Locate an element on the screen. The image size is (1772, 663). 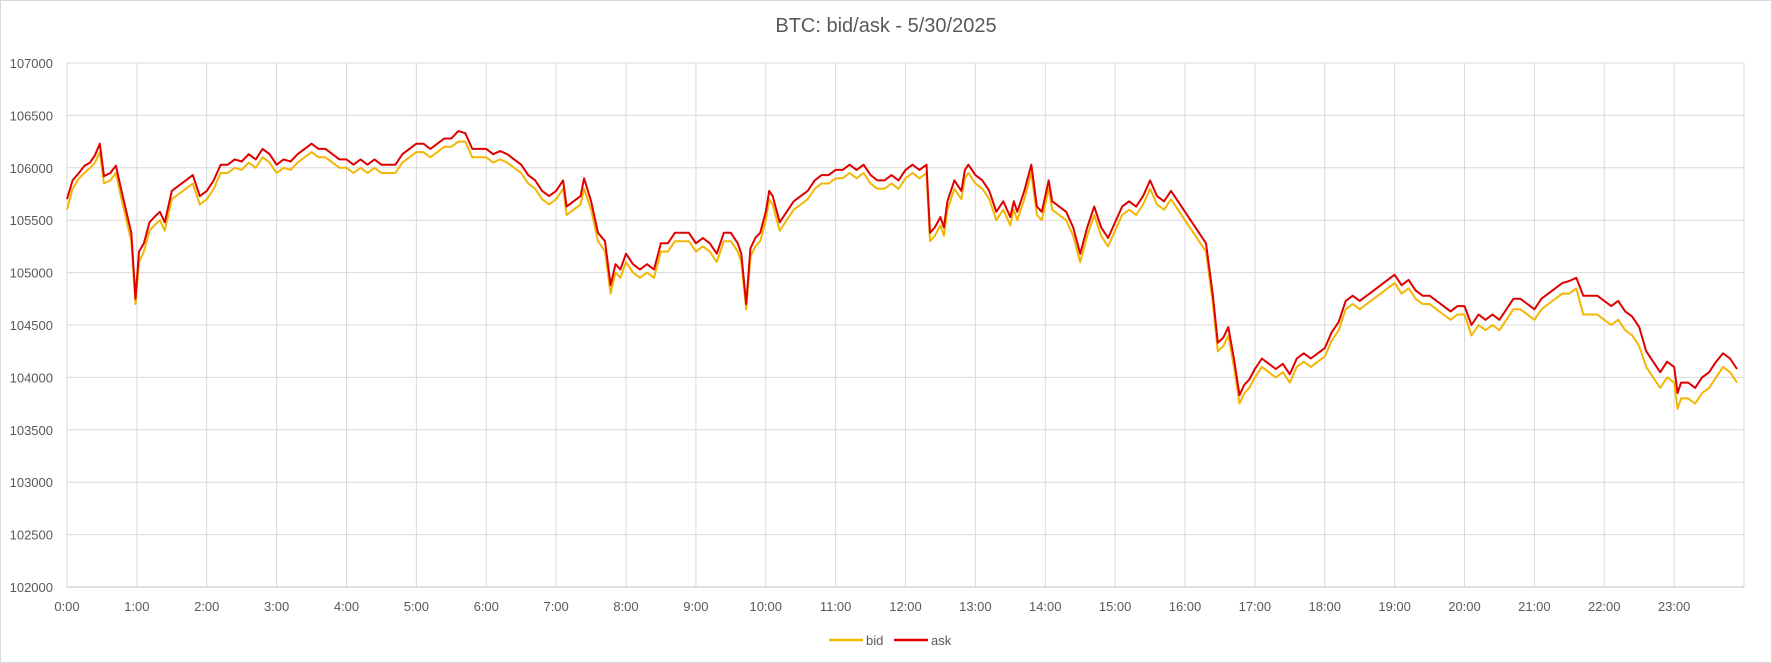
x-tick-label: 22:00 is located at coordinates (1604, 606).